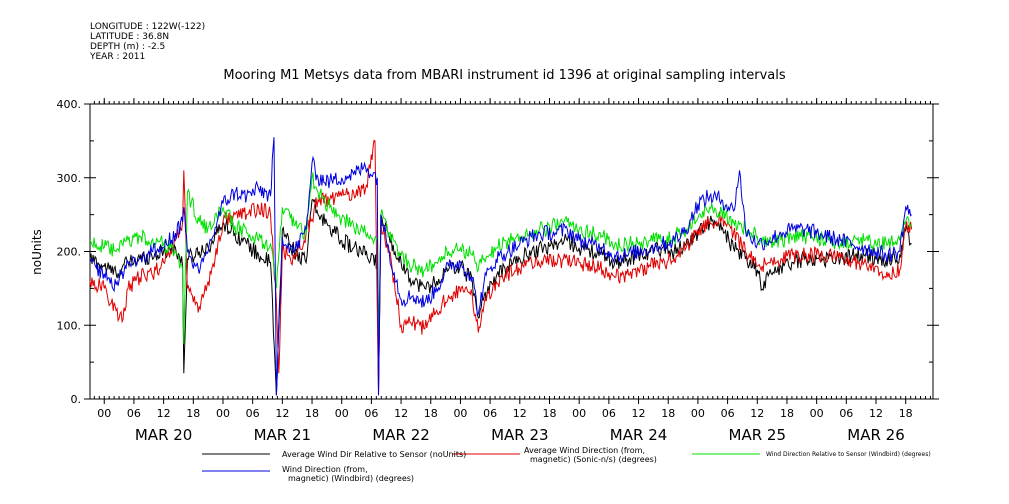 The width and height of the screenshot is (1009, 504). I want to click on legend-label-blue-1: Wind Direction (from,, so click(325, 469).